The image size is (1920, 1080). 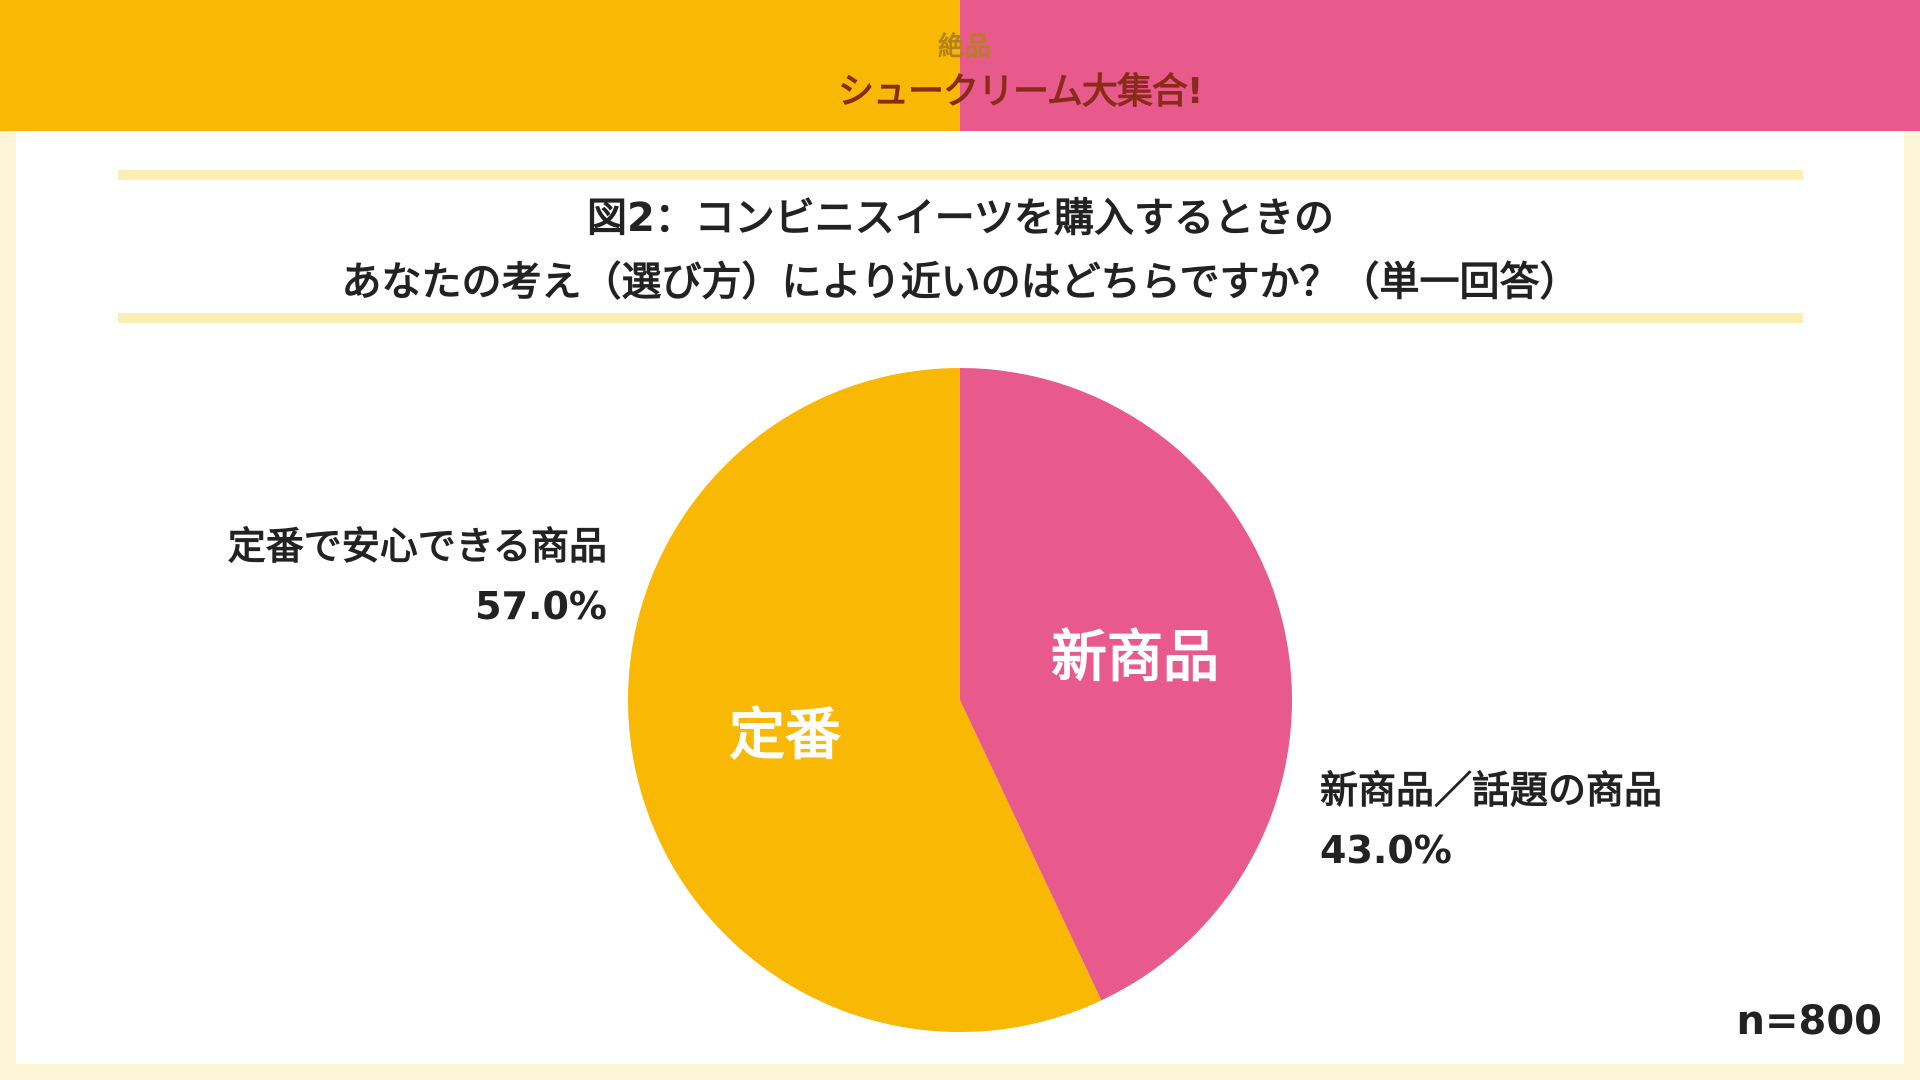 What do you see at coordinates (1440, 65) in the screenshot?
I see `header-right-band` at bounding box center [1440, 65].